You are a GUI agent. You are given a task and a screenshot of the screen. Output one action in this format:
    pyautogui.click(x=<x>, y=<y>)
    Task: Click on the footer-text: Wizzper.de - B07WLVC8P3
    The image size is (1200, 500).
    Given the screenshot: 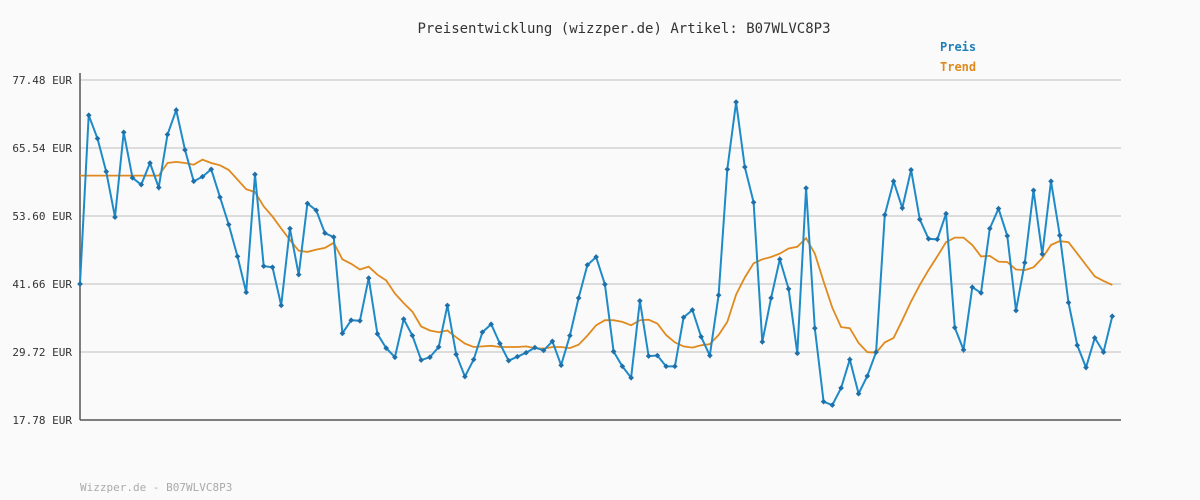 What is the action you would take?
    pyautogui.click(x=156, y=487)
    